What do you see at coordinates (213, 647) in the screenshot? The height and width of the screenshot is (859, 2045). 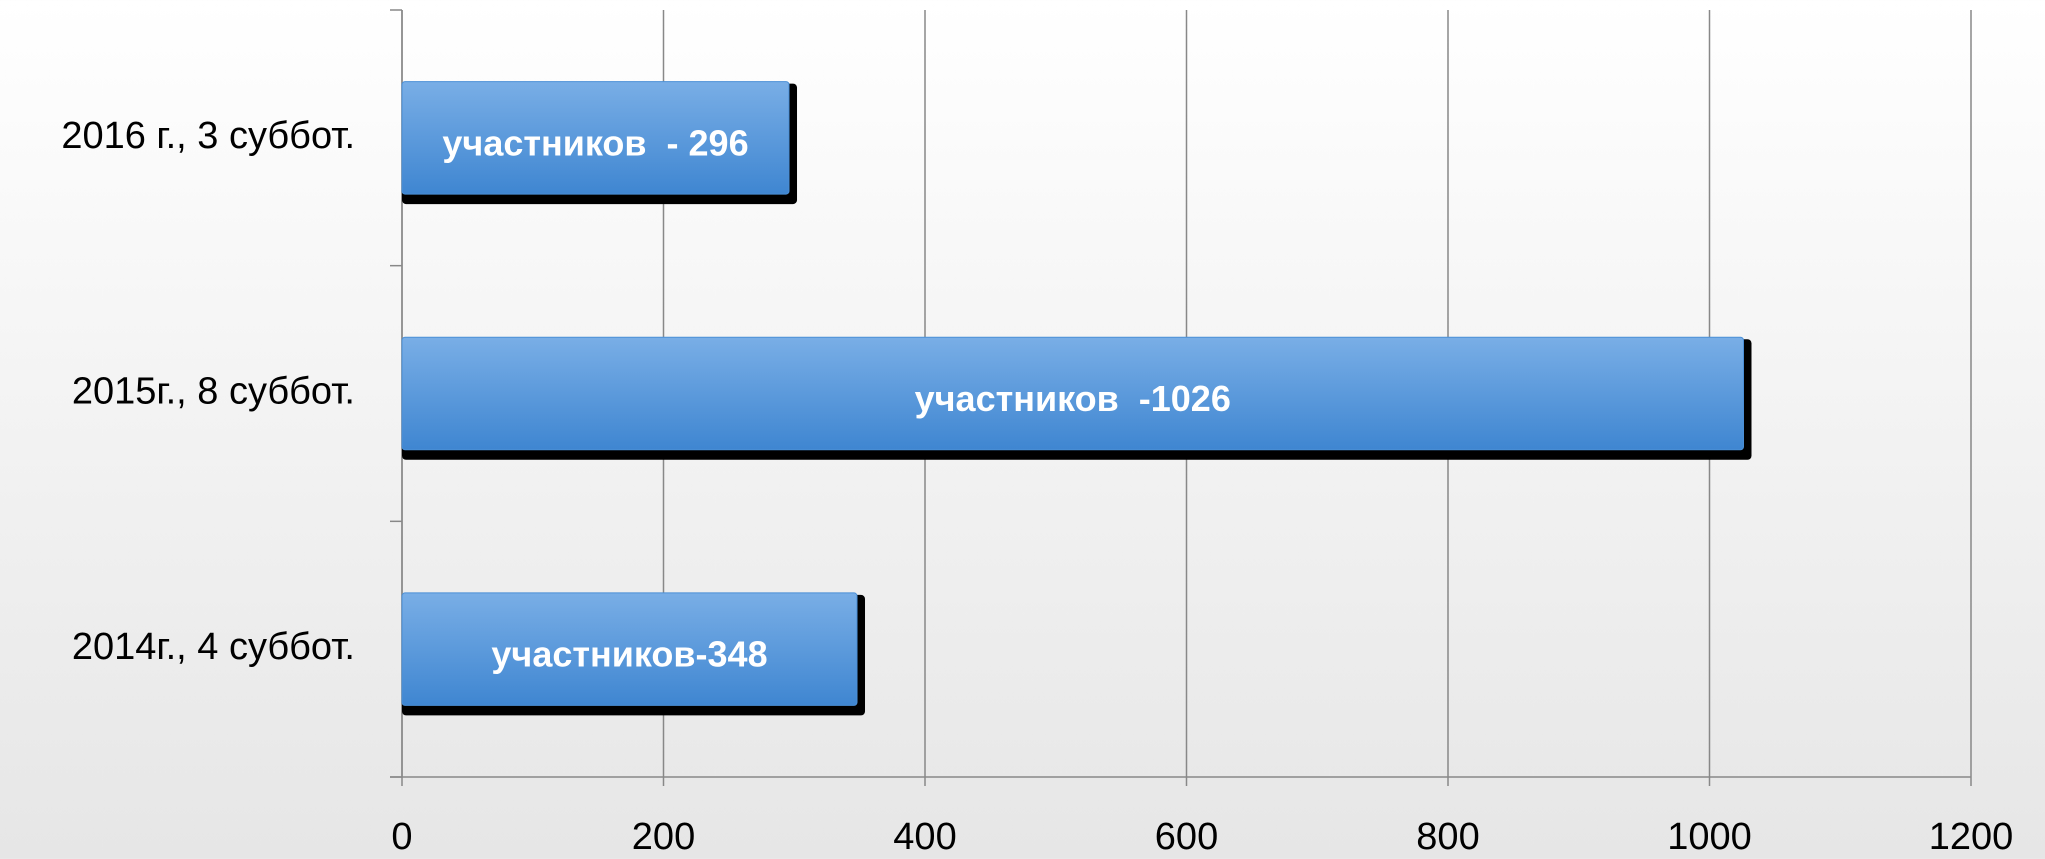 I see `y-tick-label: 2014г., 4 суббот.` at bounding box center [213, 647].